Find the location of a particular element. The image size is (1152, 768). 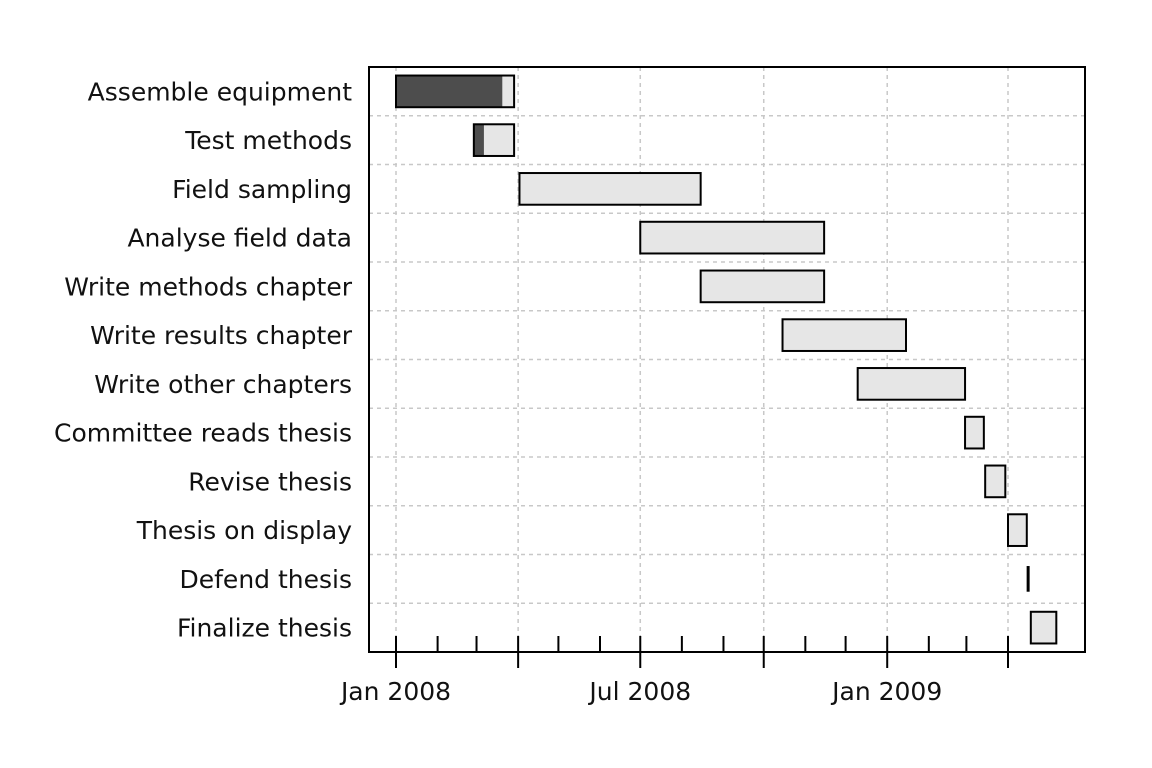

task-label-write-other-chapters: Write other chapters is located at coordinates (223, 384).